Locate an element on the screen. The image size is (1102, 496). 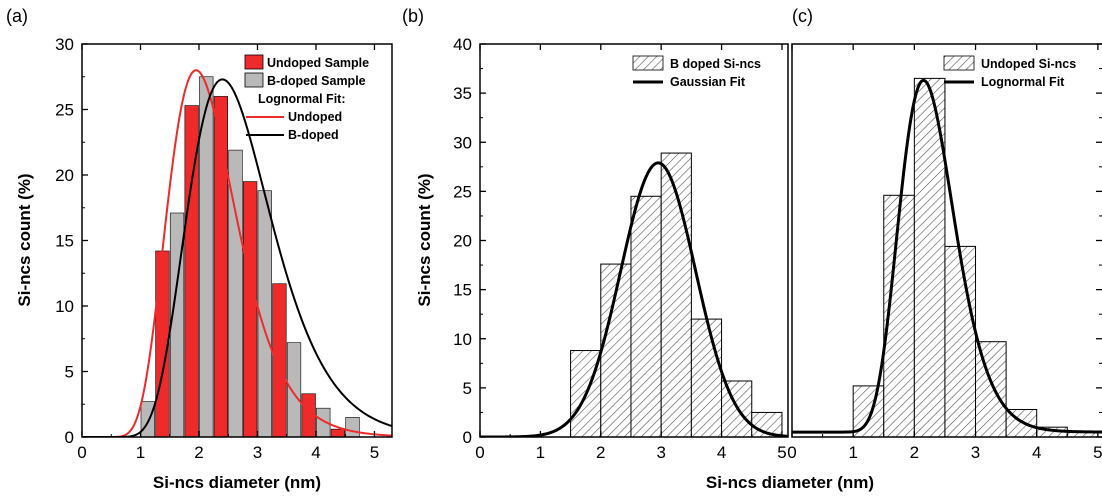
x-axis-title-a: Si-ncs diameter (nm) is located at coordinates (237, 482).